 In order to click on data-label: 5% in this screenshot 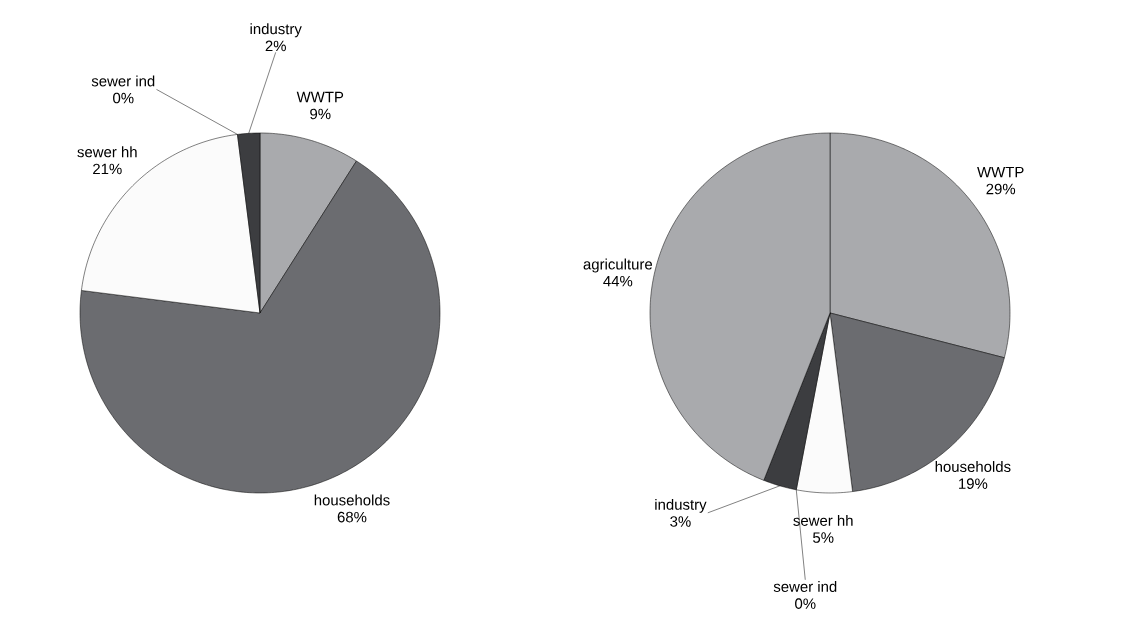, I will do `click(823, 537)`.